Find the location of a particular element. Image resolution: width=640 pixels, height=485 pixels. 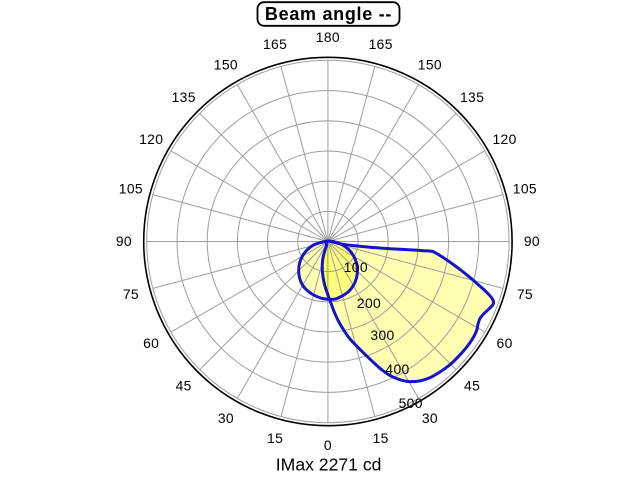

svg-text: 0 is located at coordinates (328, 445).